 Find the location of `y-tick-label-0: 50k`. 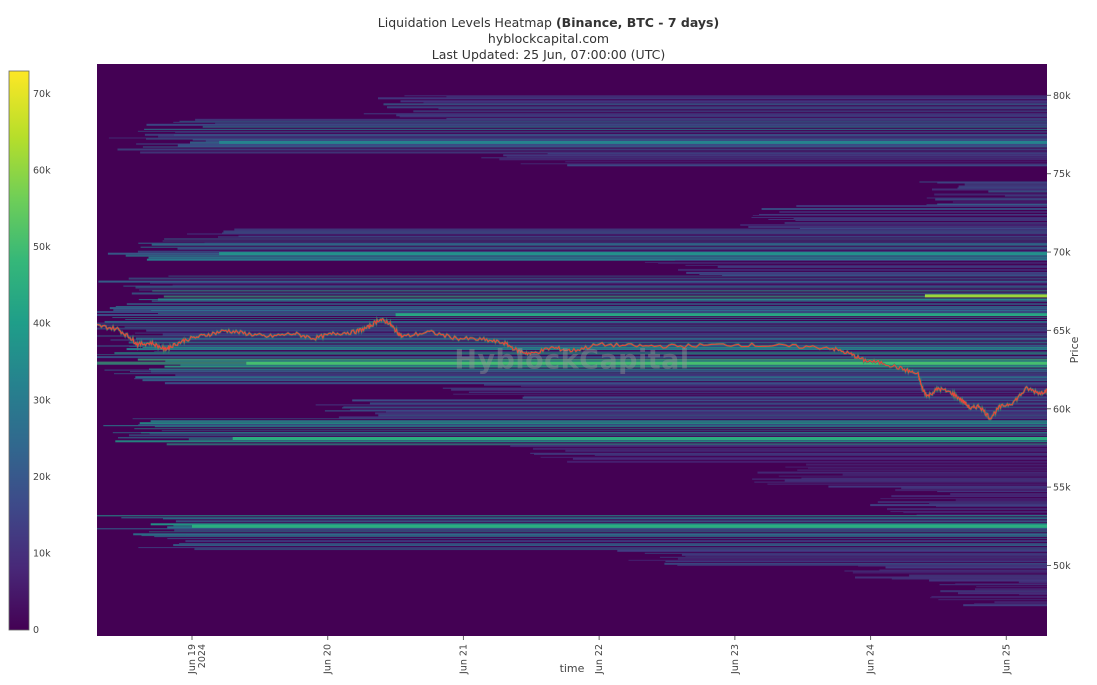

y-tick-label-0: 50k is located at coordinates (1062, 566).